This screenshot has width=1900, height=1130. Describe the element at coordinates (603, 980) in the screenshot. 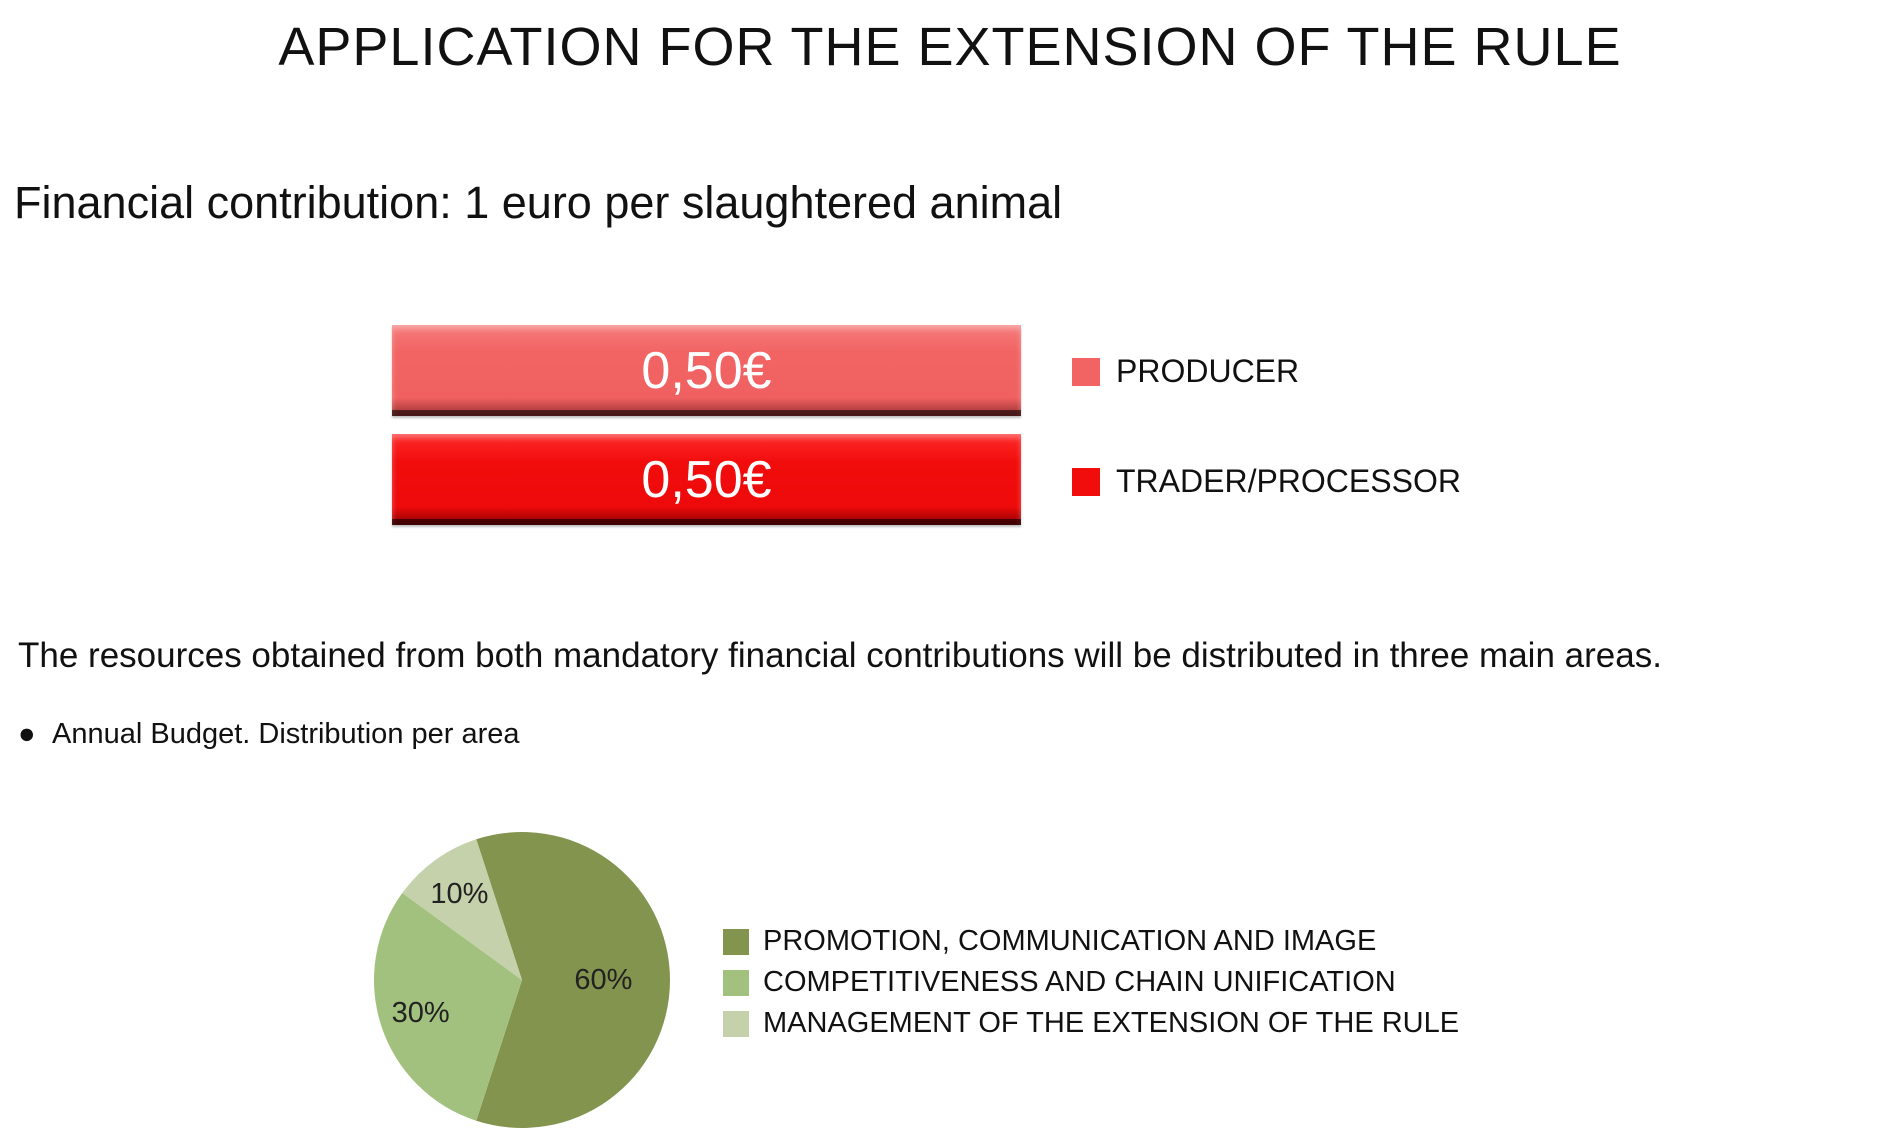

I see `pie-slice-label: 60%` at that location.